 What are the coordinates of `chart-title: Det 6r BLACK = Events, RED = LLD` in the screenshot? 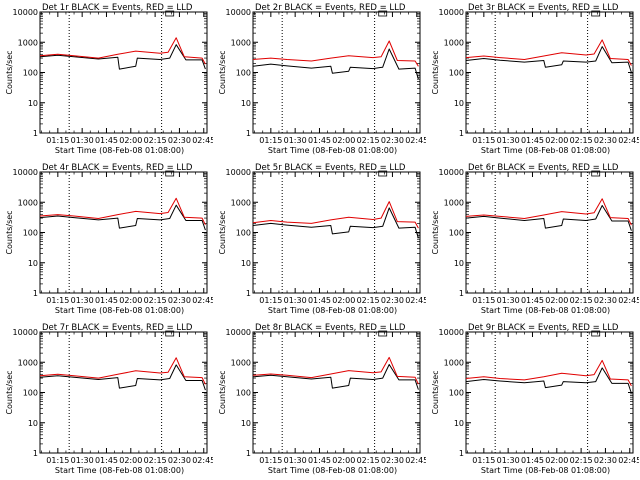 It's located at (543, 168).